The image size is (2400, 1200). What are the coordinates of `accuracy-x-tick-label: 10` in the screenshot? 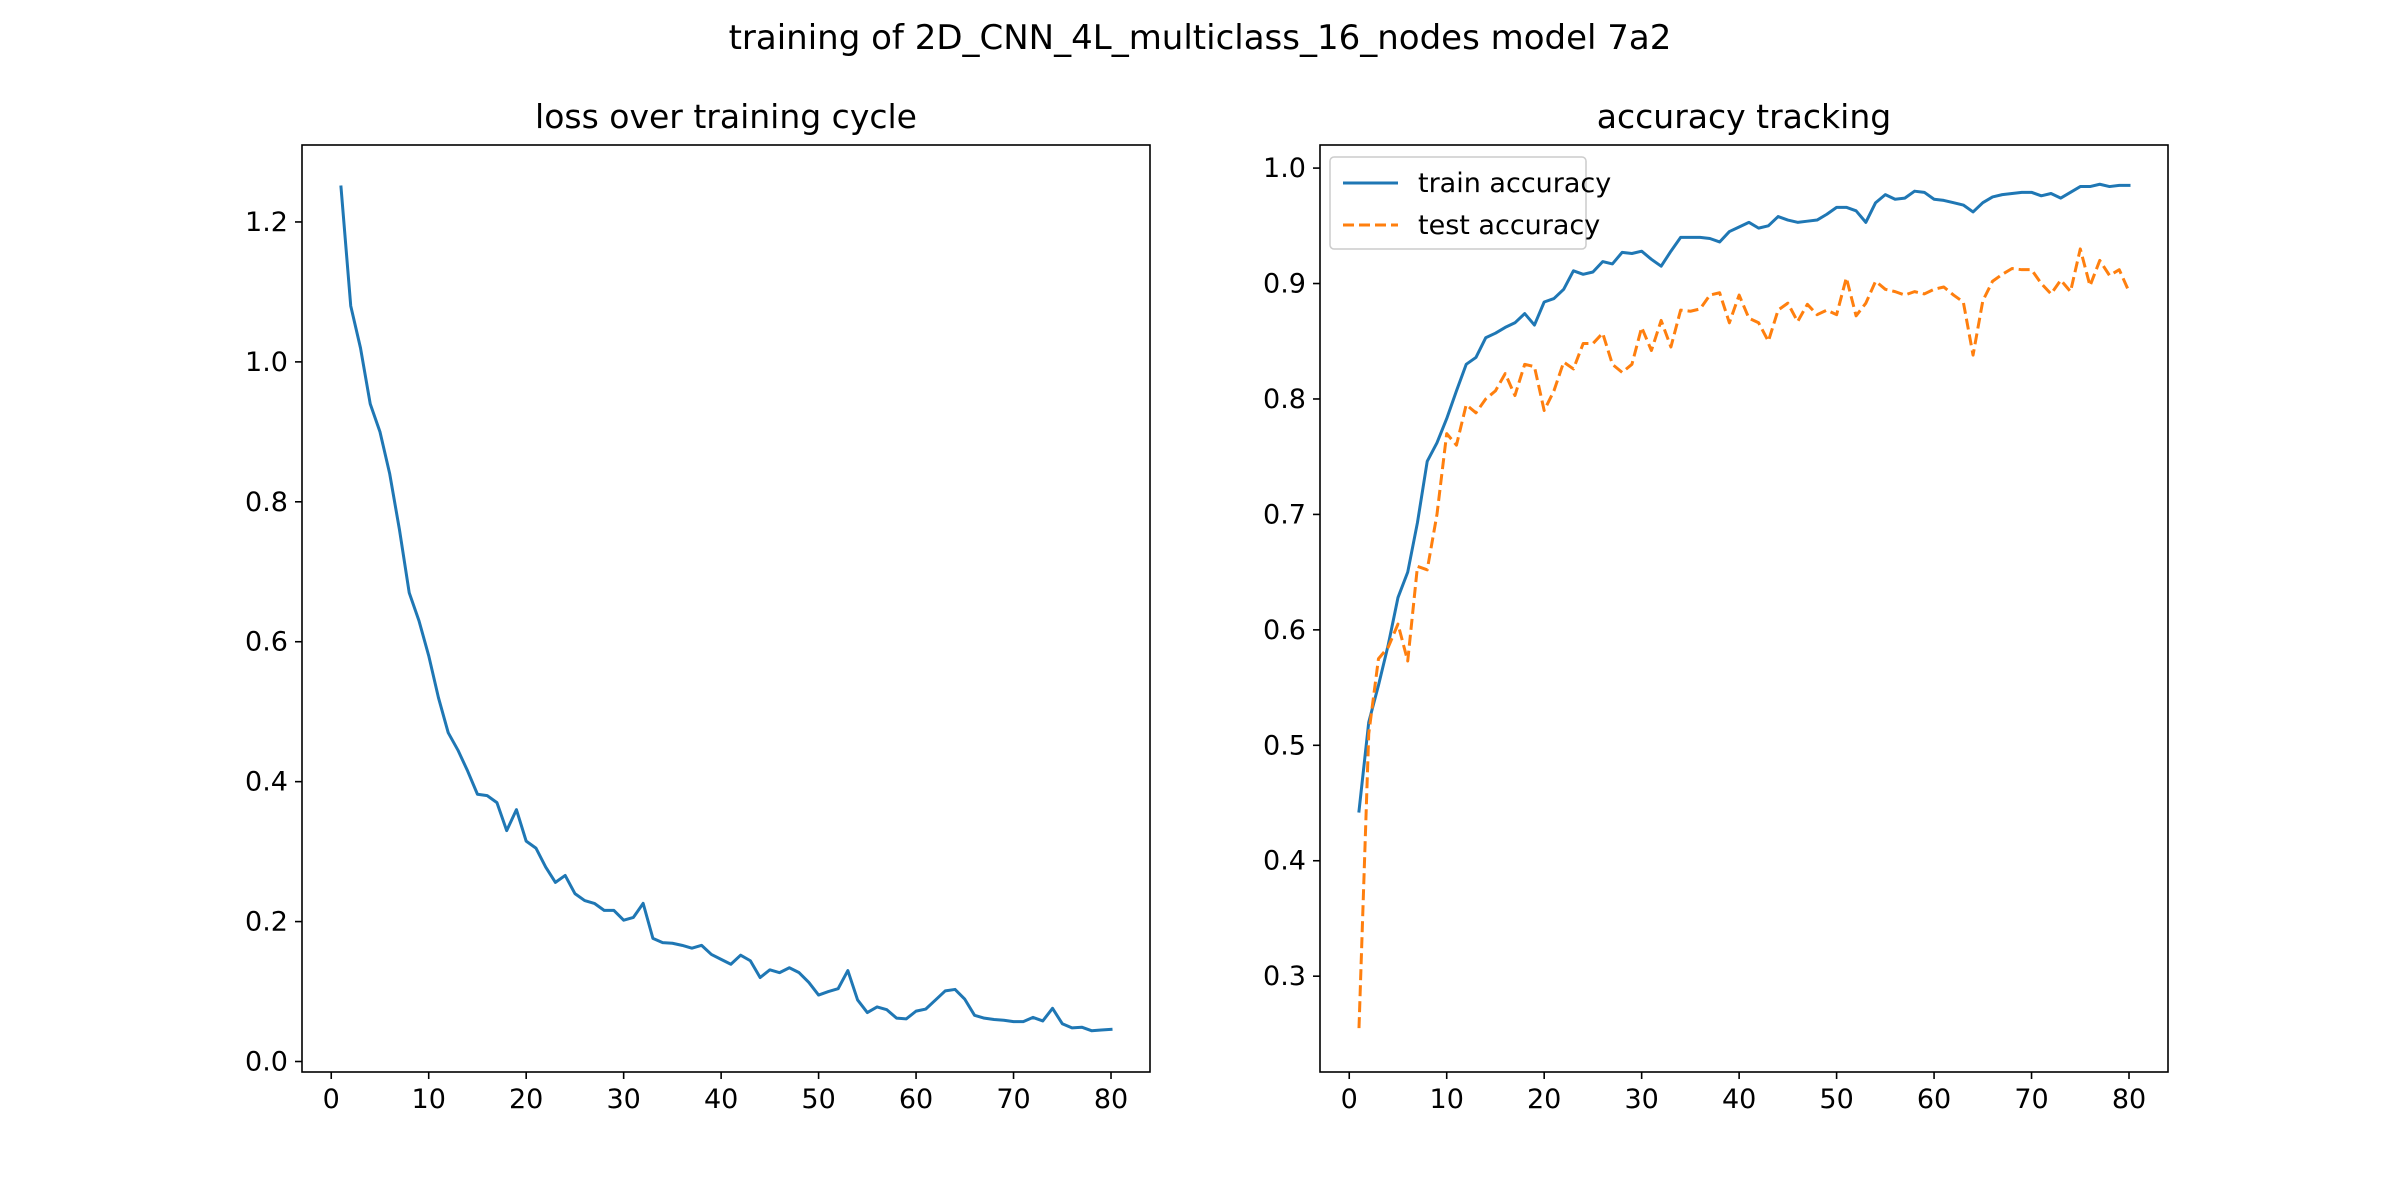 It's located at (1447, 1099).